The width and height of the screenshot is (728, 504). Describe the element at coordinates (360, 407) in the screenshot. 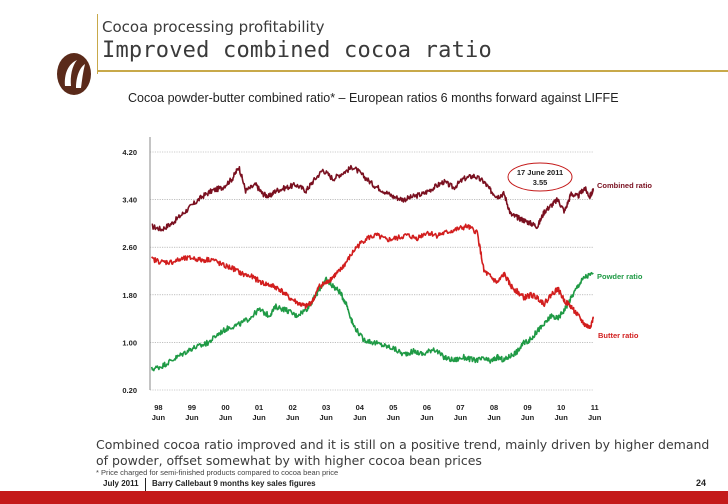

I see `x-tick-year: 04` at that location.